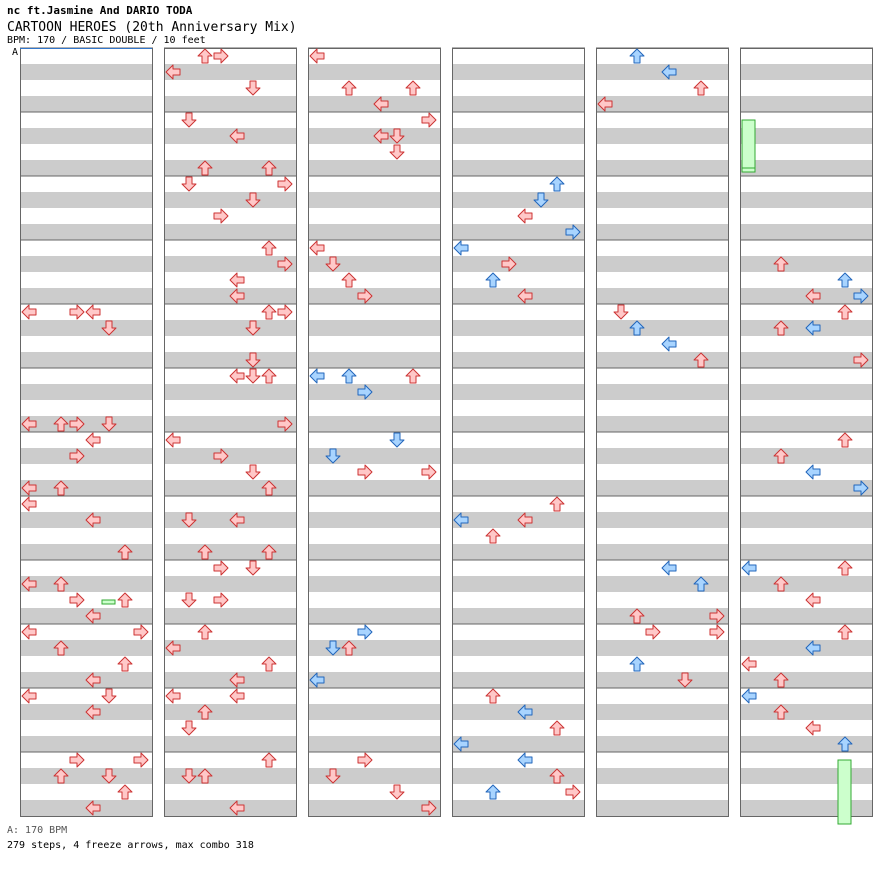 The image size is (896, 876). Describe the element at coordinates (37, 830) in the screenshot. I see `bpm-legend: A: 170 BPM` at that location.